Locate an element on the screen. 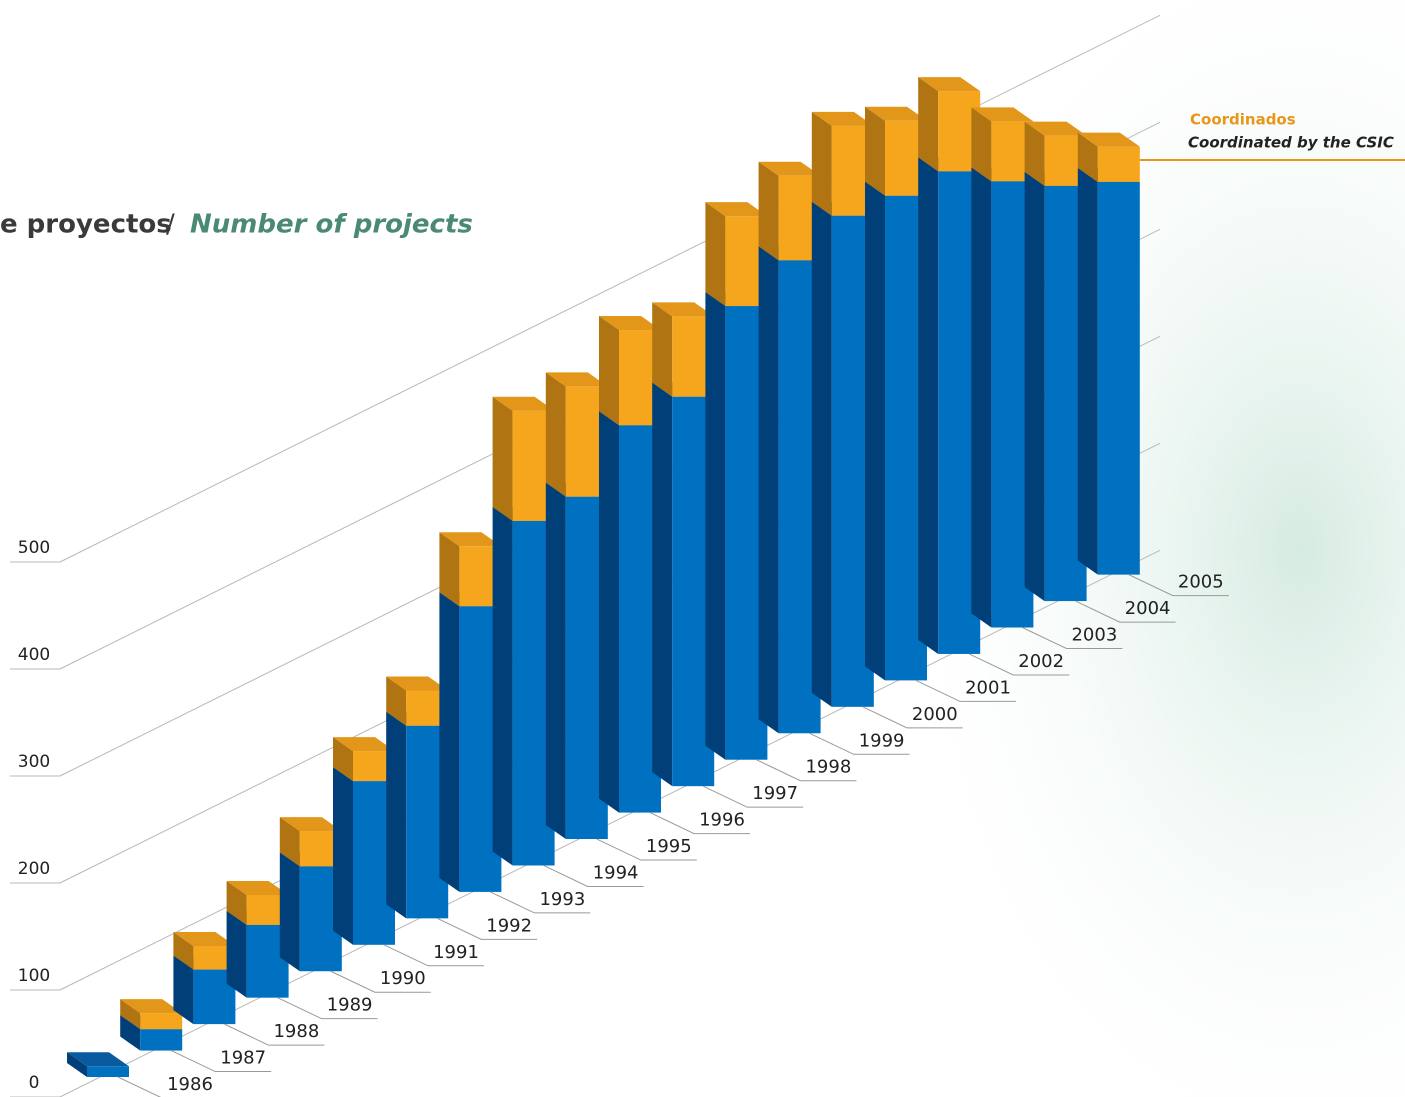 The height and width of the screenshot is (1097, 1405). x-tick-label: 1986 is located at coordinates (190, 1084).